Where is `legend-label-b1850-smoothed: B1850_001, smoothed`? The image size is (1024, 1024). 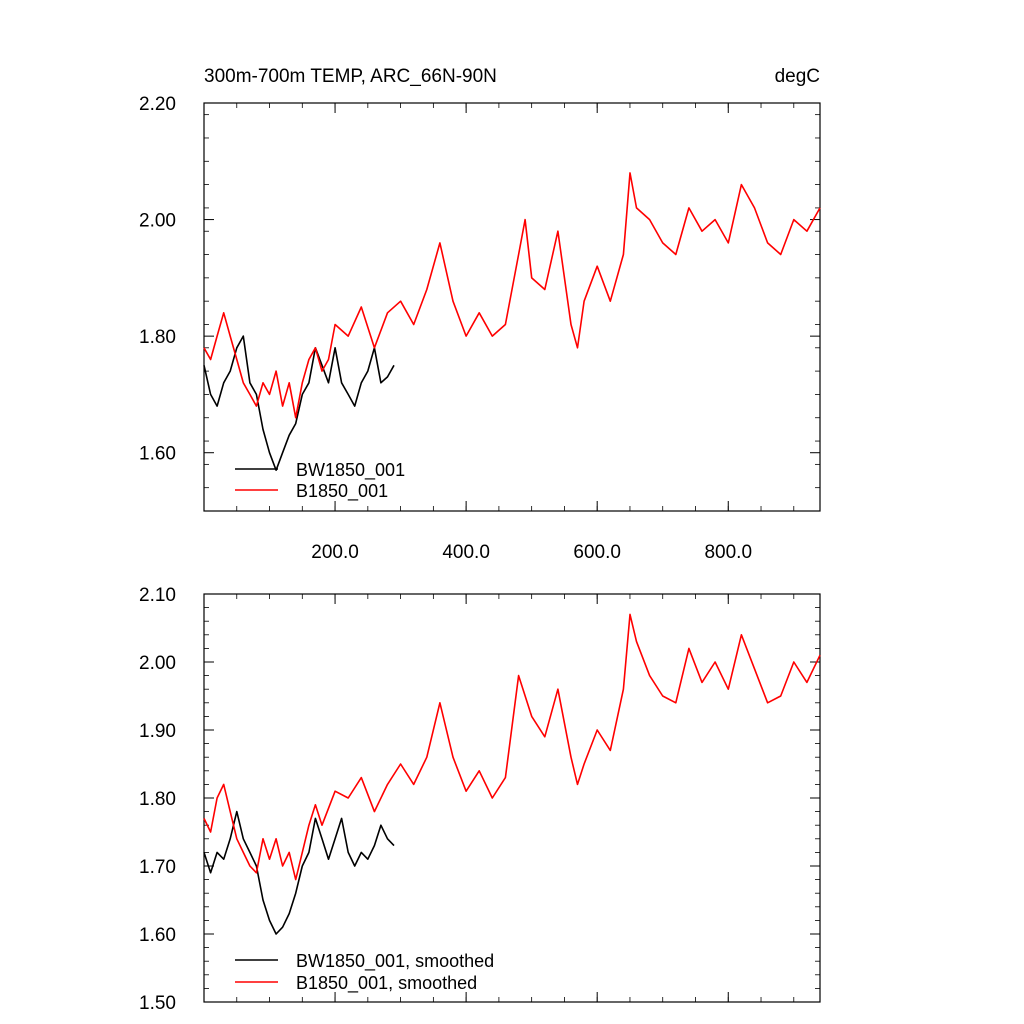
legend-label-b1850-smoothed: B1850_001, smoothed is located at coordinates (386, 983).